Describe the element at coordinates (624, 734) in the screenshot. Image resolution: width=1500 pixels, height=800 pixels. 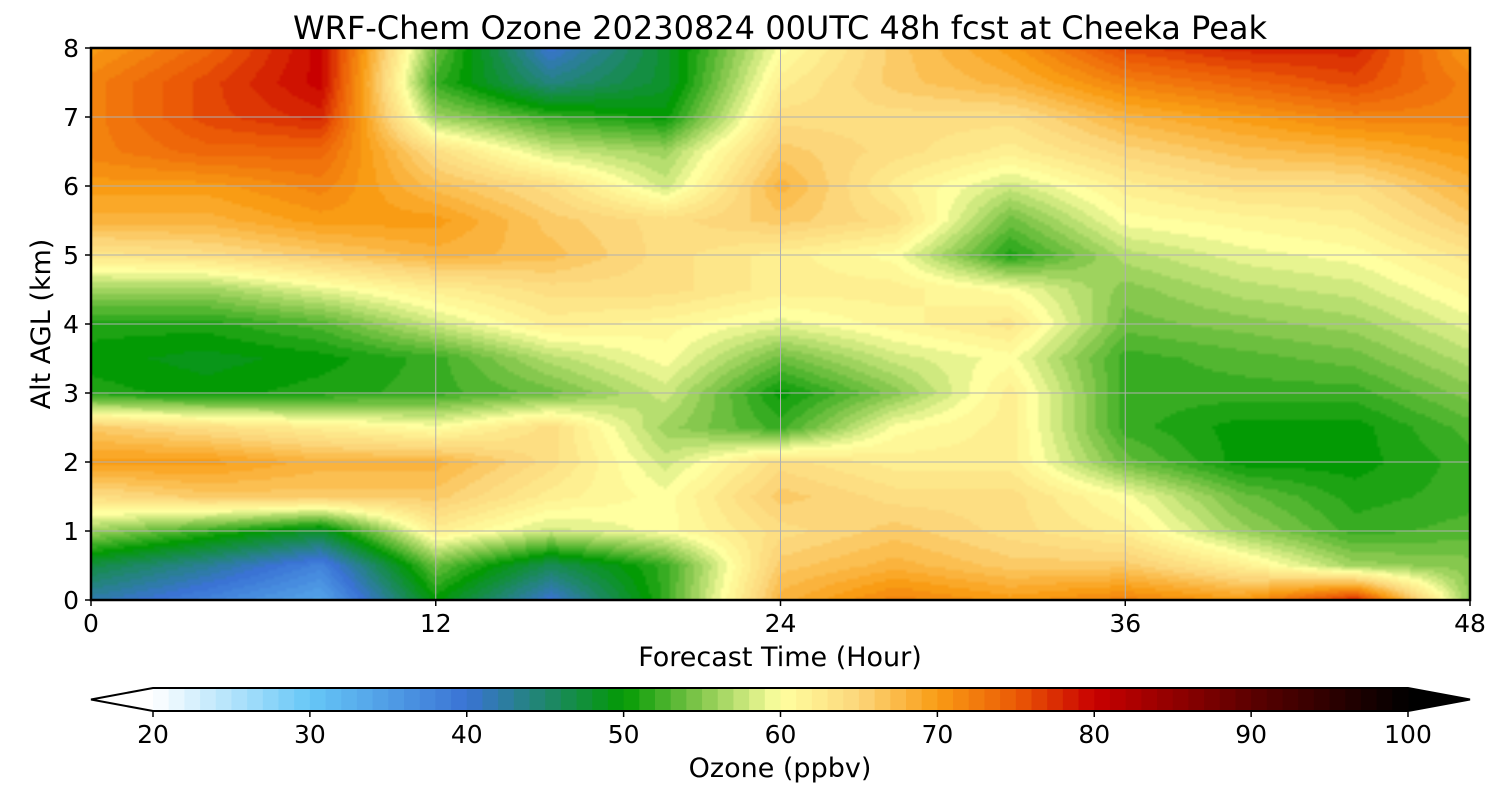
I see `colorbar-tick-label: 50` at that location.